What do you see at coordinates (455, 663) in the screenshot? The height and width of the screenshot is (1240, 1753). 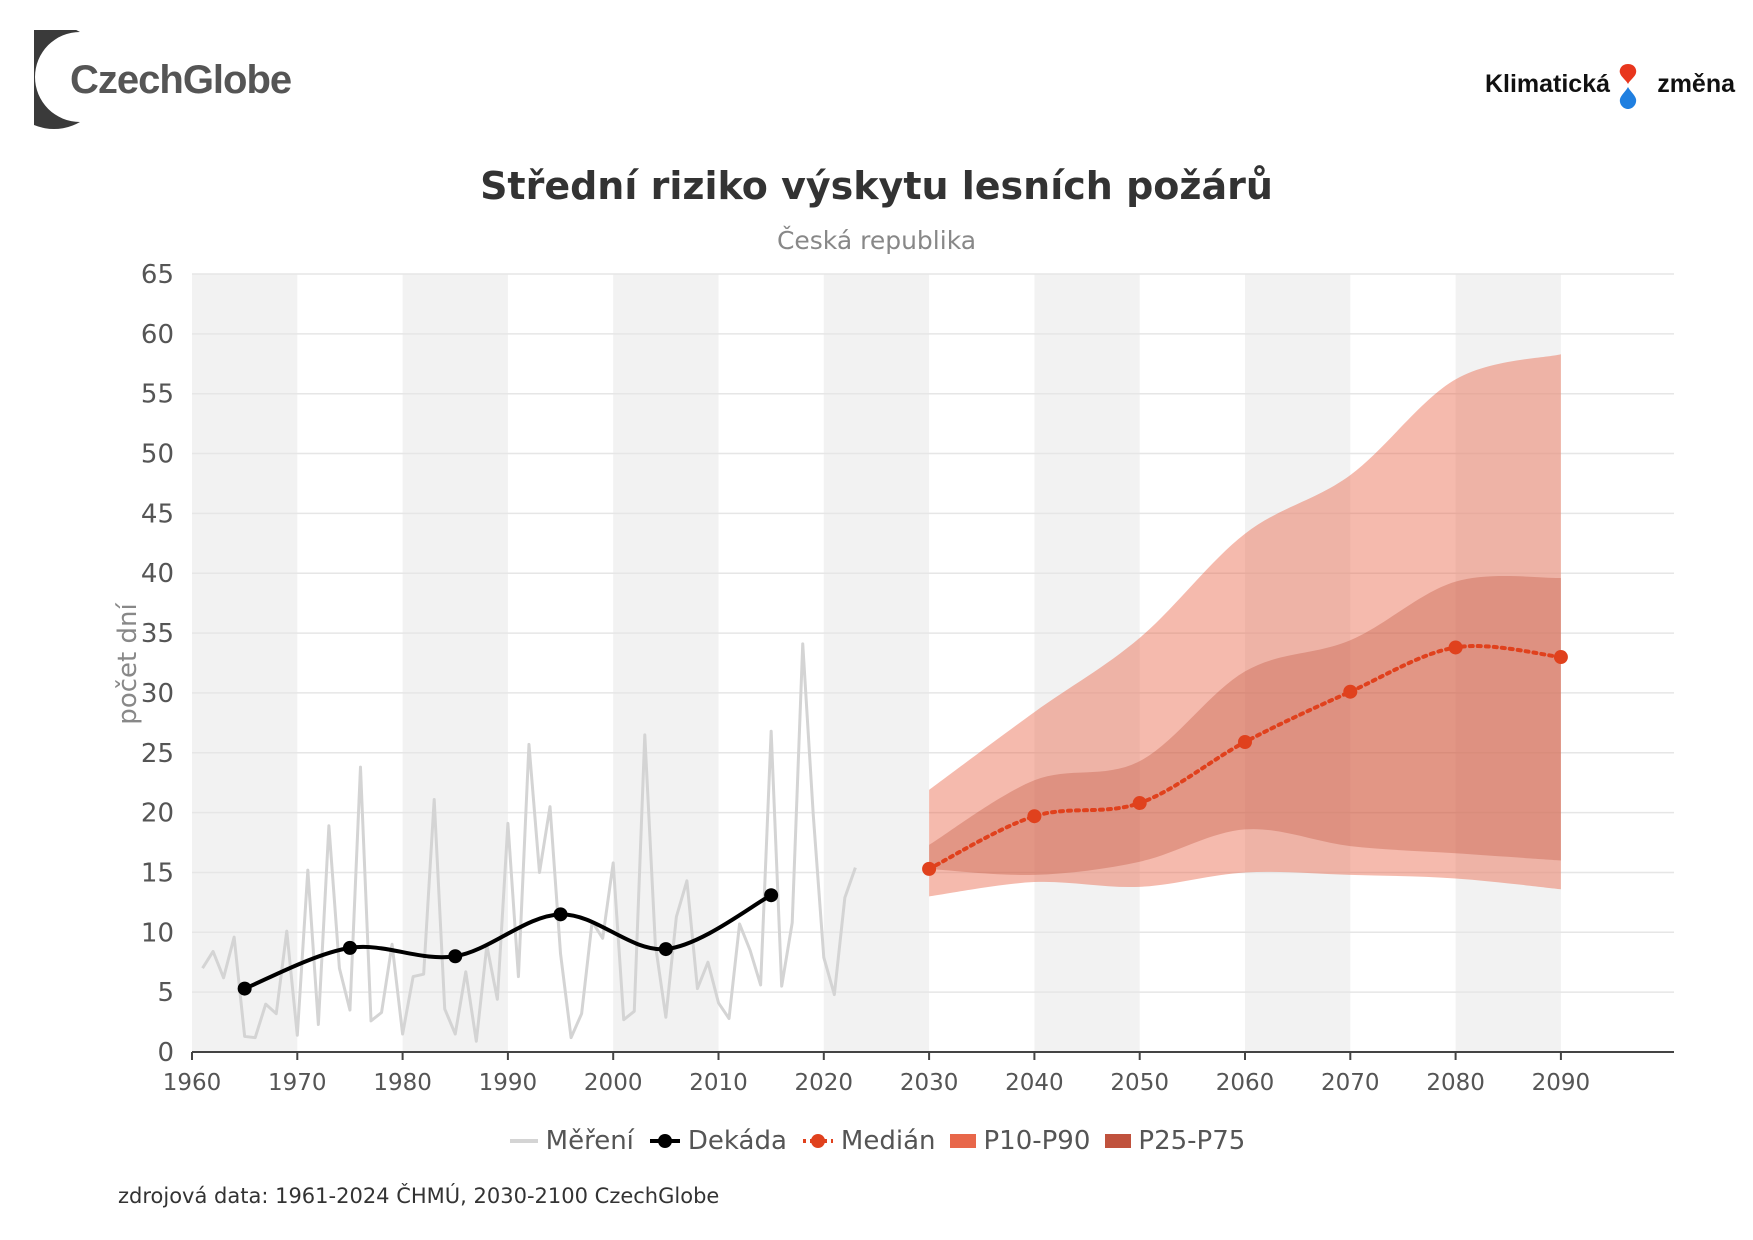 I see `stripe-1980` at bounding box center [455, 663].